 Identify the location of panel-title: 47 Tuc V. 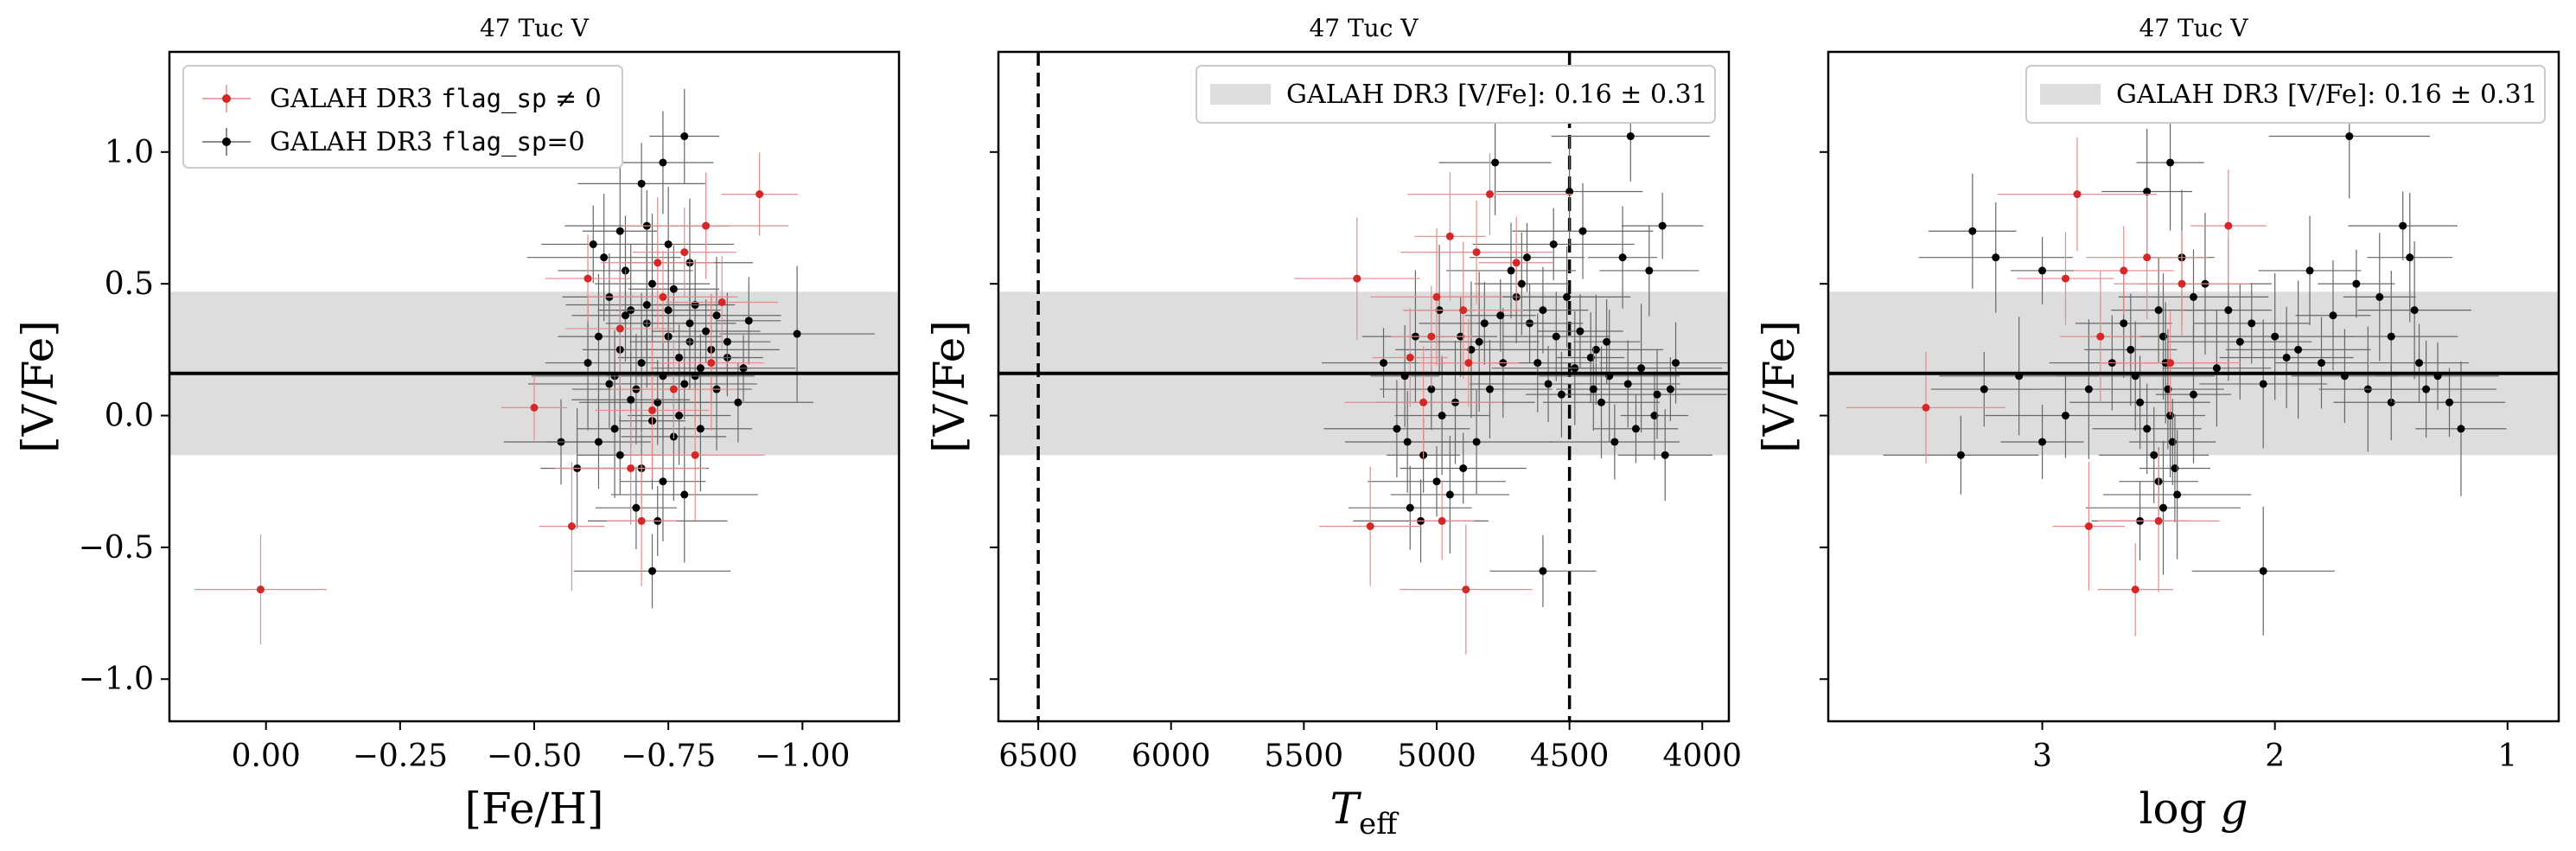
(535, 28).